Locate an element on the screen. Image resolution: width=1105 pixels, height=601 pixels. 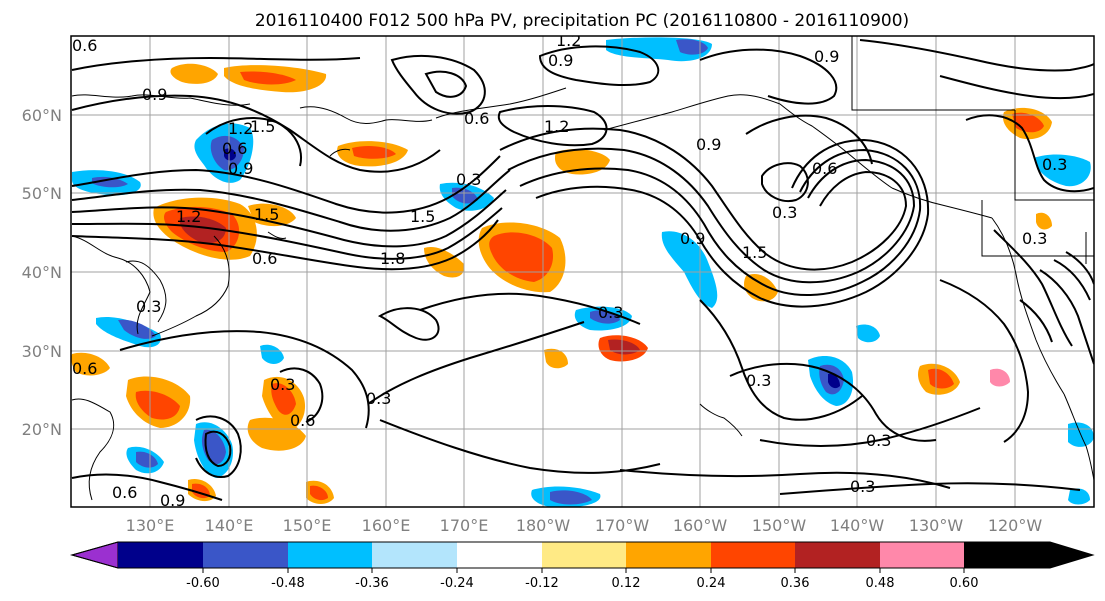
lon-label: 170°E is located at coordinates (464, 525).